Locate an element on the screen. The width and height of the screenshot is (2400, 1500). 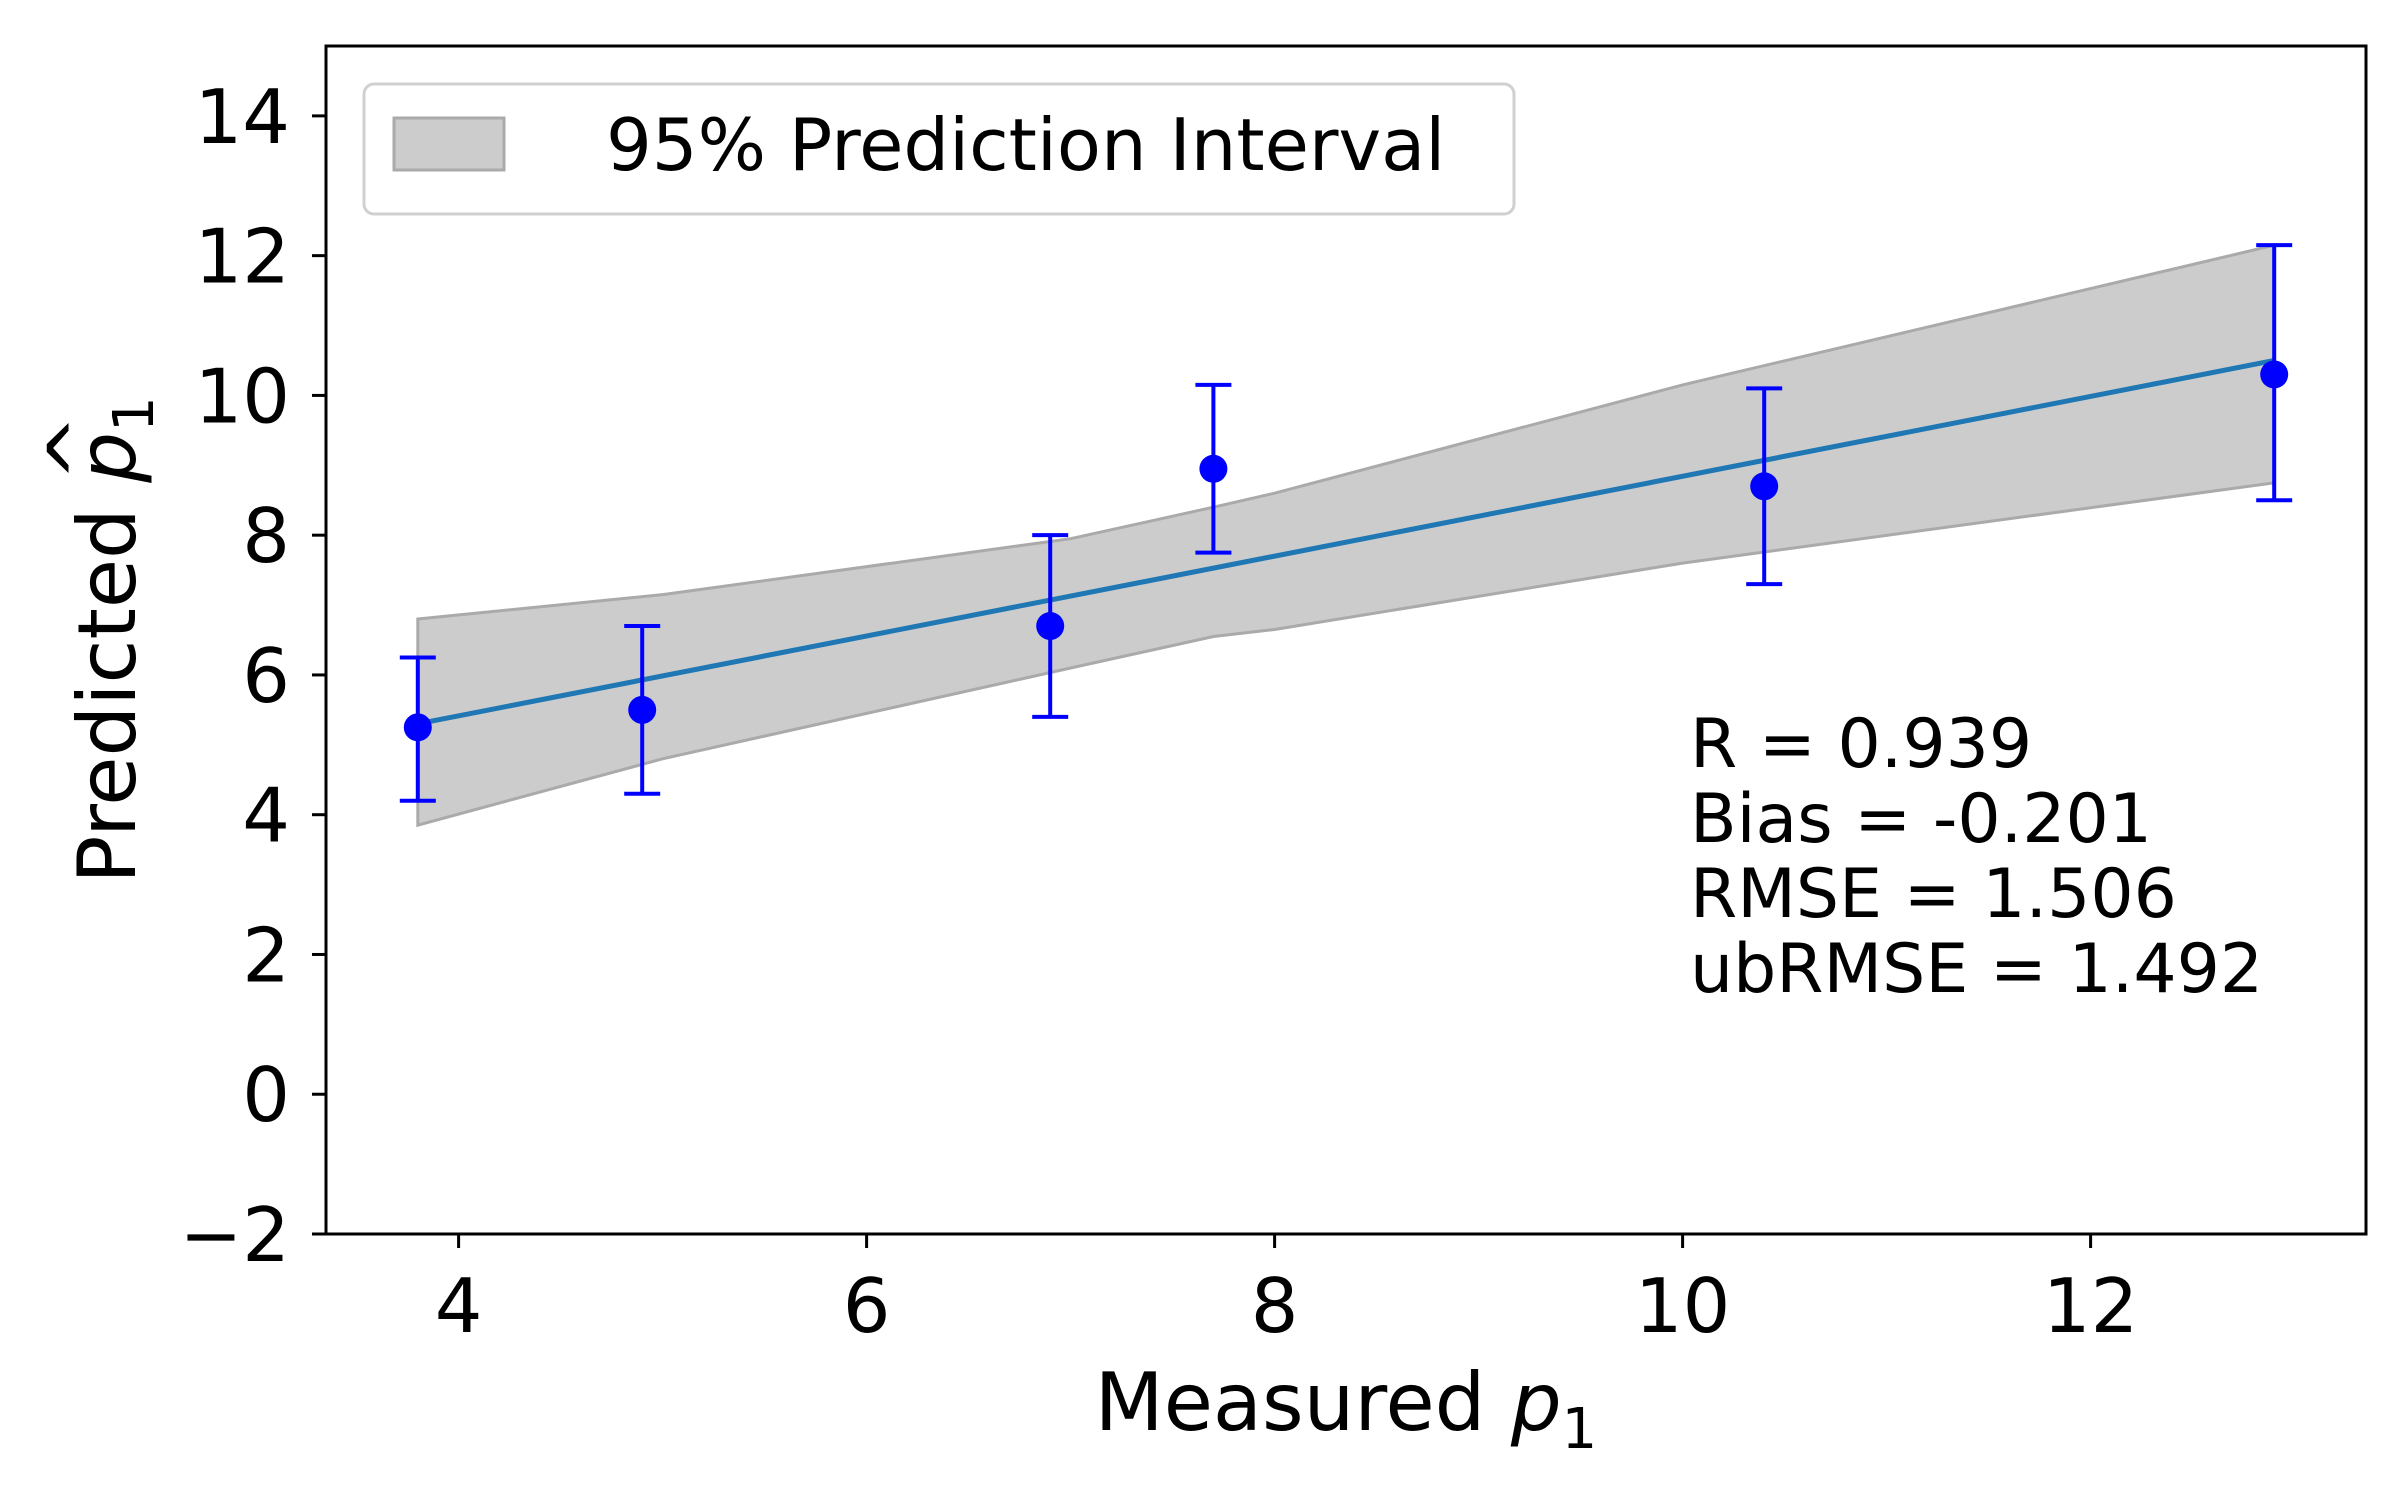
x-tick-label: 6 is located at coordinates (867, 1306).